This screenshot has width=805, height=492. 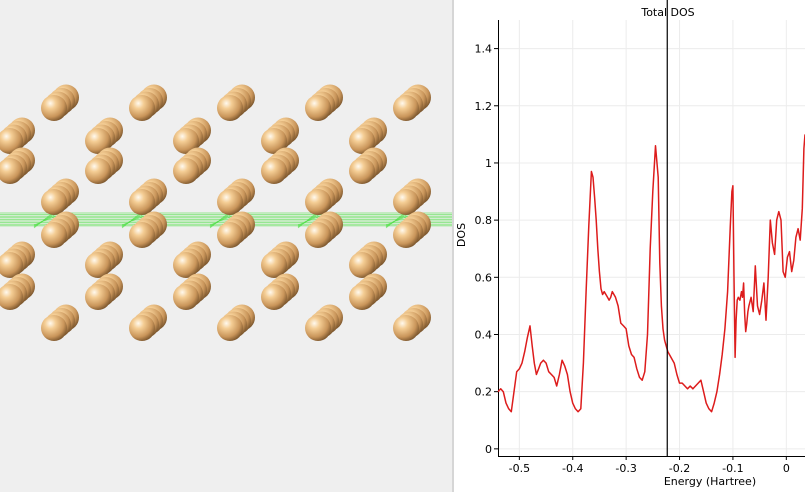 I want to click on y-tick-label: 0.2, so click(x=484, y=392).